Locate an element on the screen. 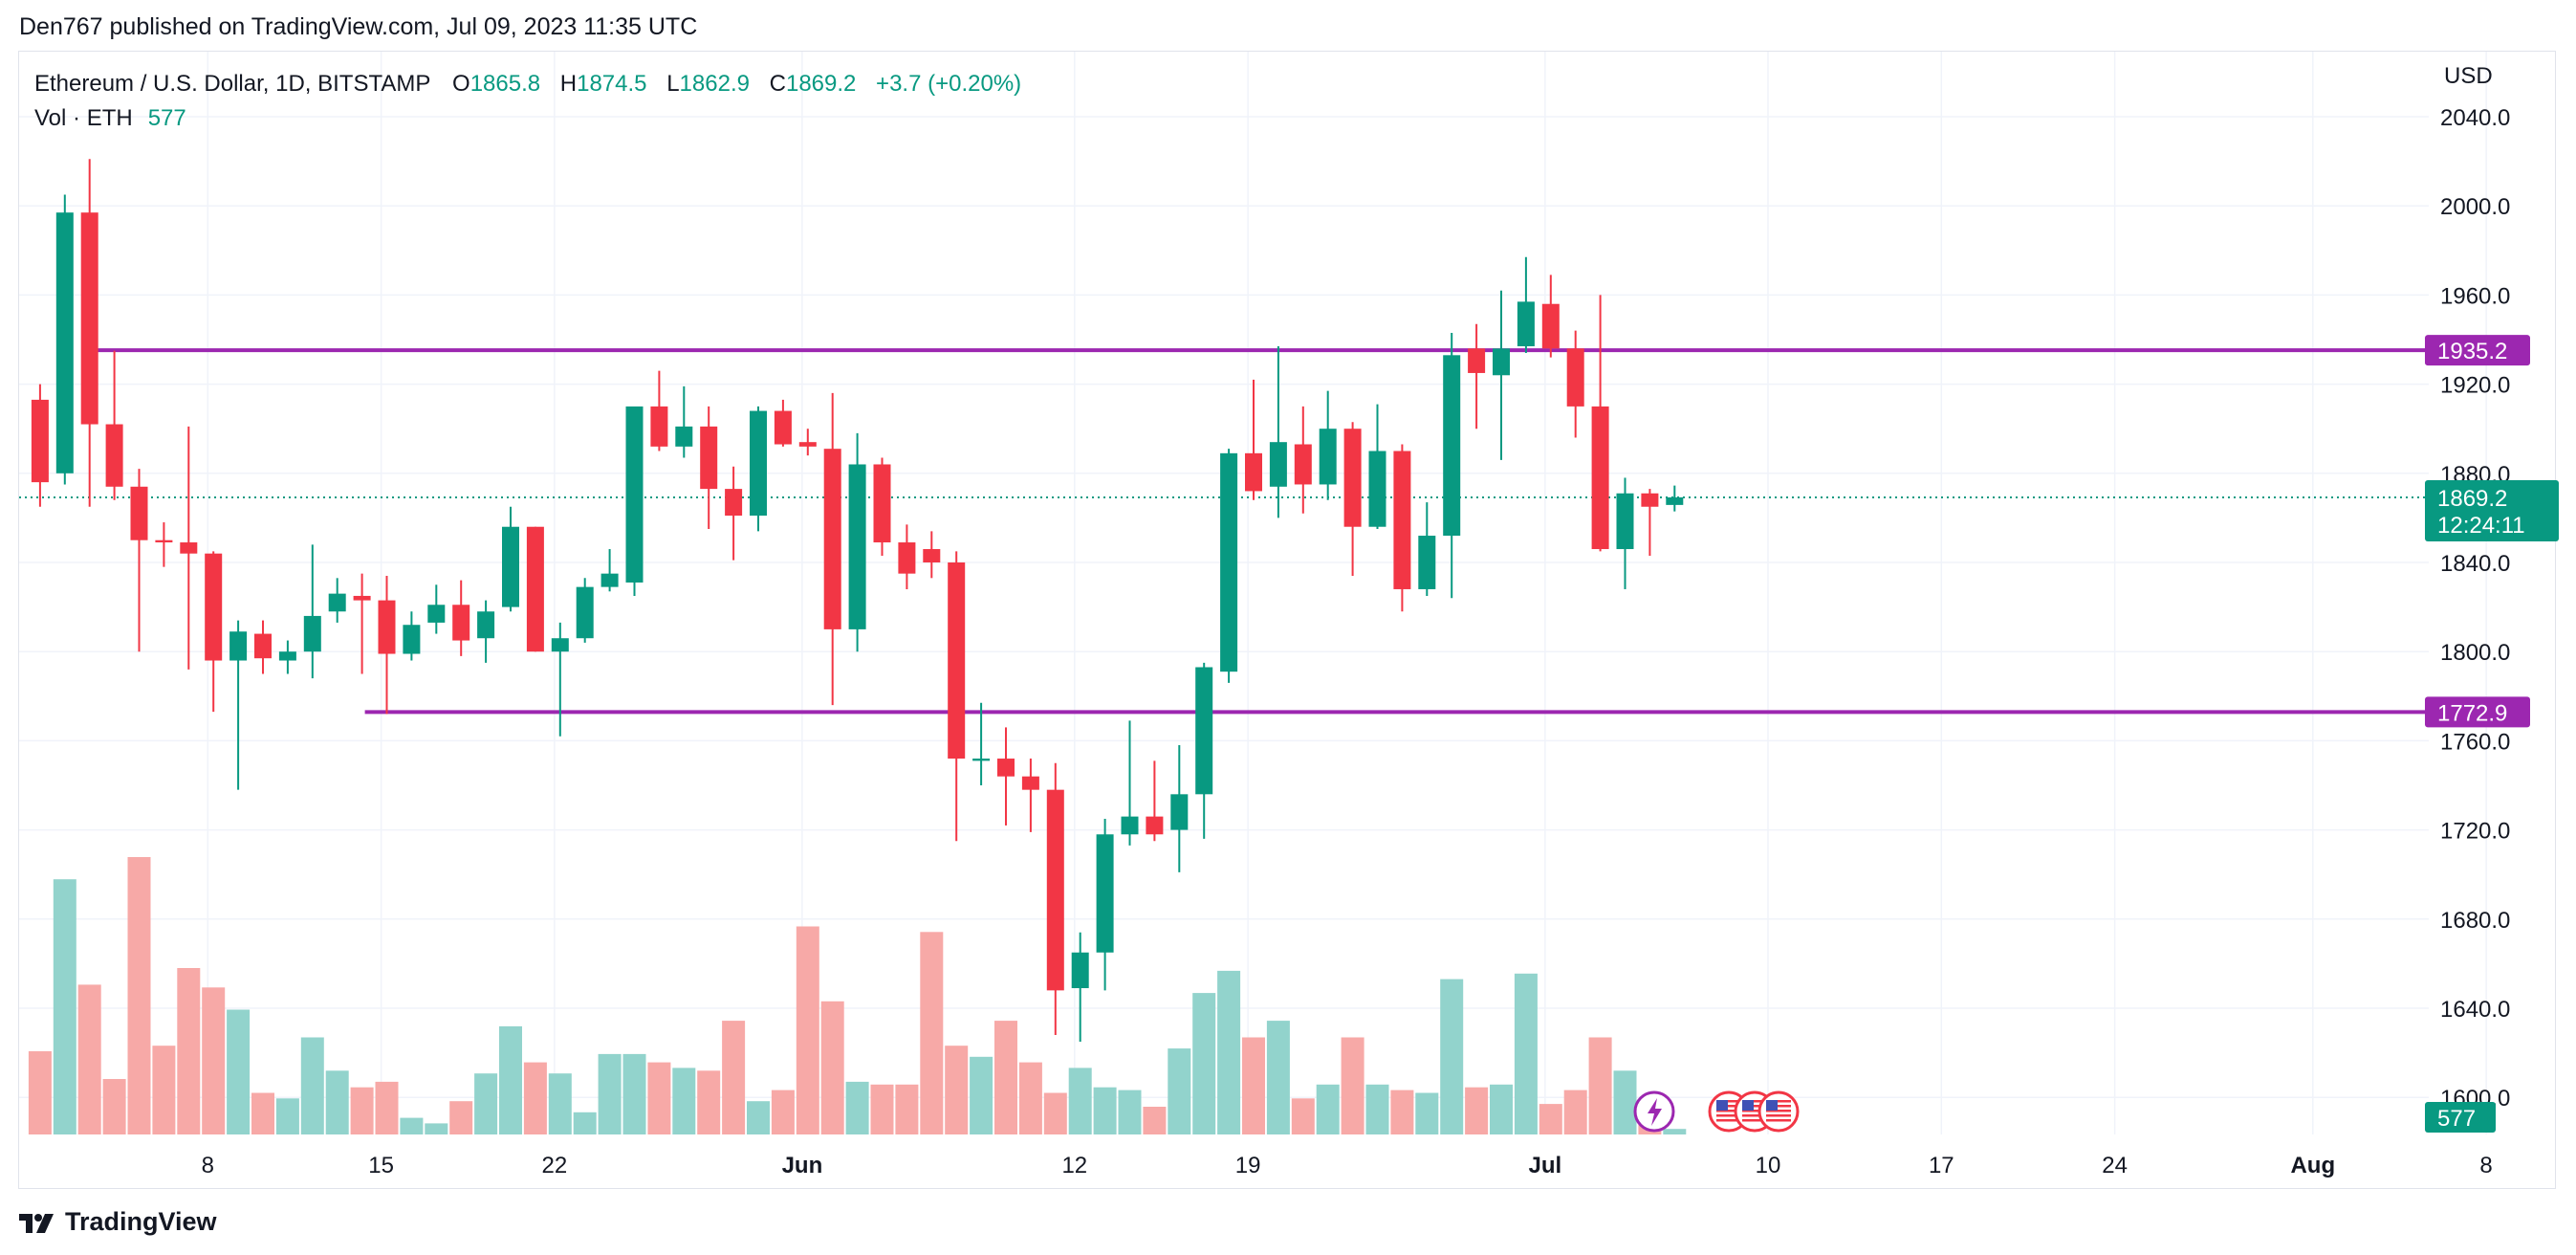  tradingview-logo-icon is located at coordinates (36, 1223).